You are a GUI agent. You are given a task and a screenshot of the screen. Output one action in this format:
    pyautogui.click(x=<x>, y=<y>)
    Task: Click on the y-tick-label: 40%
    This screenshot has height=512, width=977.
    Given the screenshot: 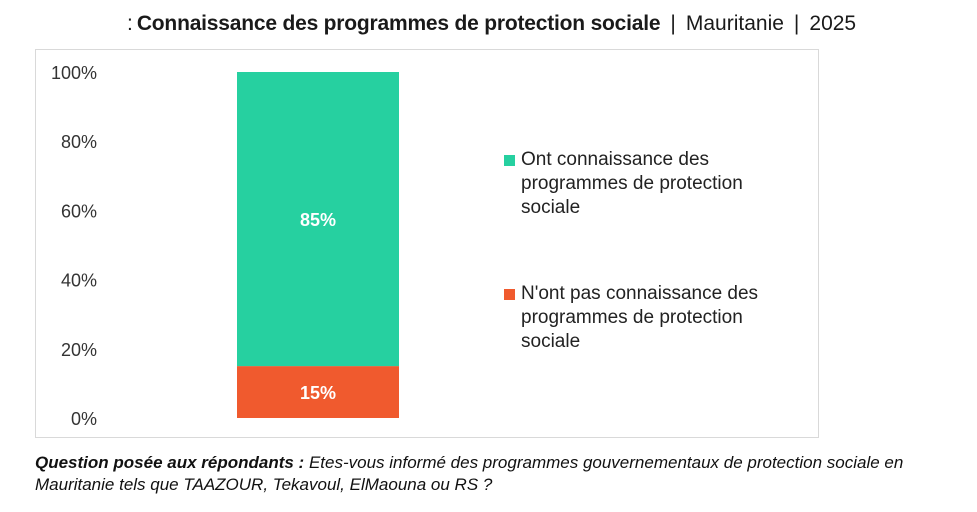 What is the action you would take?
    pyautogui.click(x=79, y=281)
    